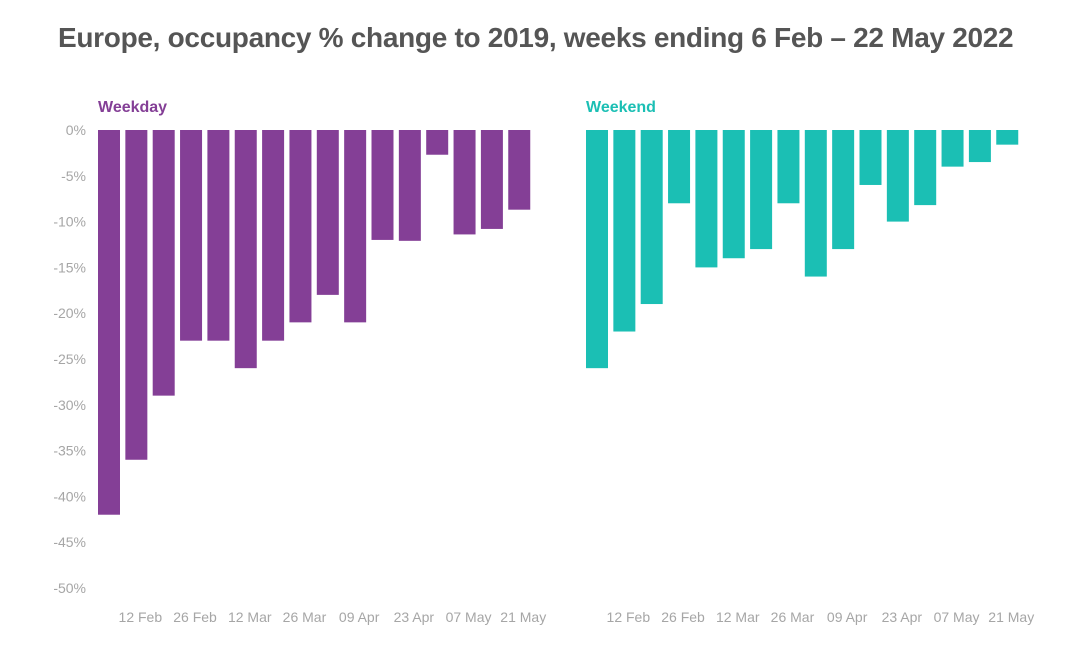 The image size is (1080, 667). Describe the element at coordinates (69, 267) in the screenshot. I see `y-tick-label: -15%` at that location.